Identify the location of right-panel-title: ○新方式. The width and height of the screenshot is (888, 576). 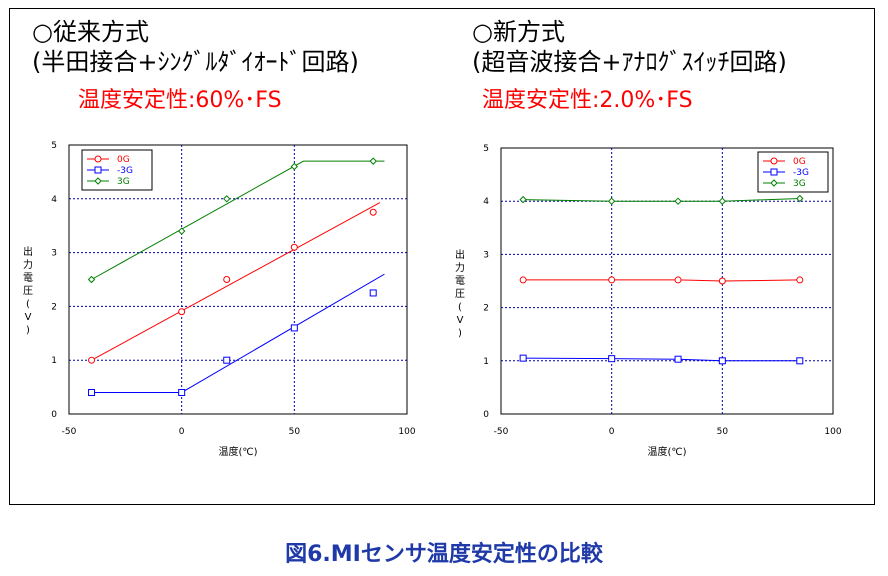
(518, 32).